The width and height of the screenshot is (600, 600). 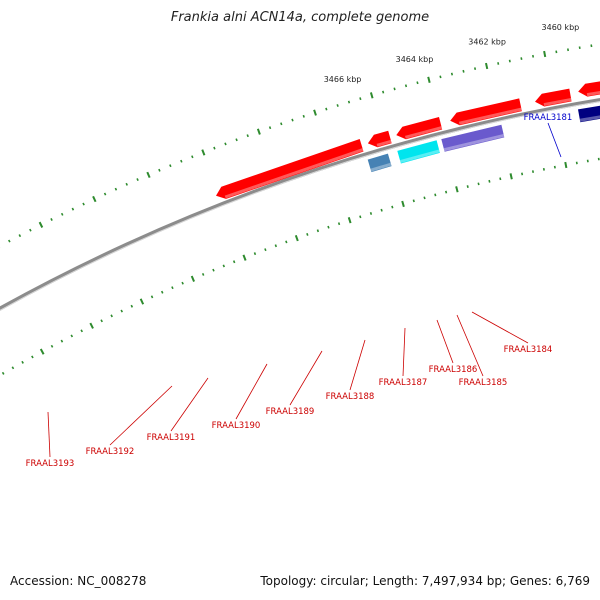 I want to click on kbp-label: 3464 kbp, so click(x=415, y=59).